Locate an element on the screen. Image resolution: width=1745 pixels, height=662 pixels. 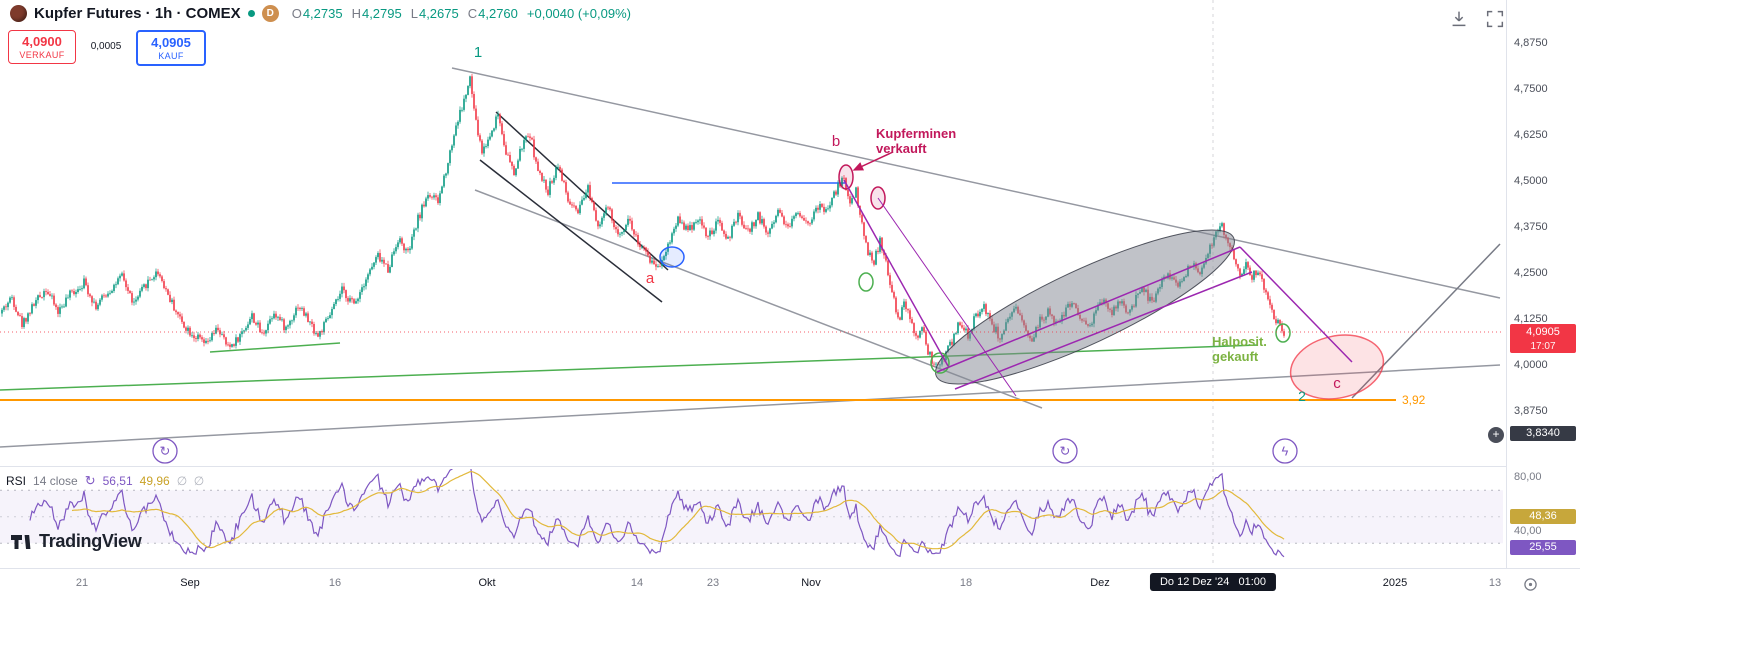
purple-decline-line is located at coordinates (1296, 304).